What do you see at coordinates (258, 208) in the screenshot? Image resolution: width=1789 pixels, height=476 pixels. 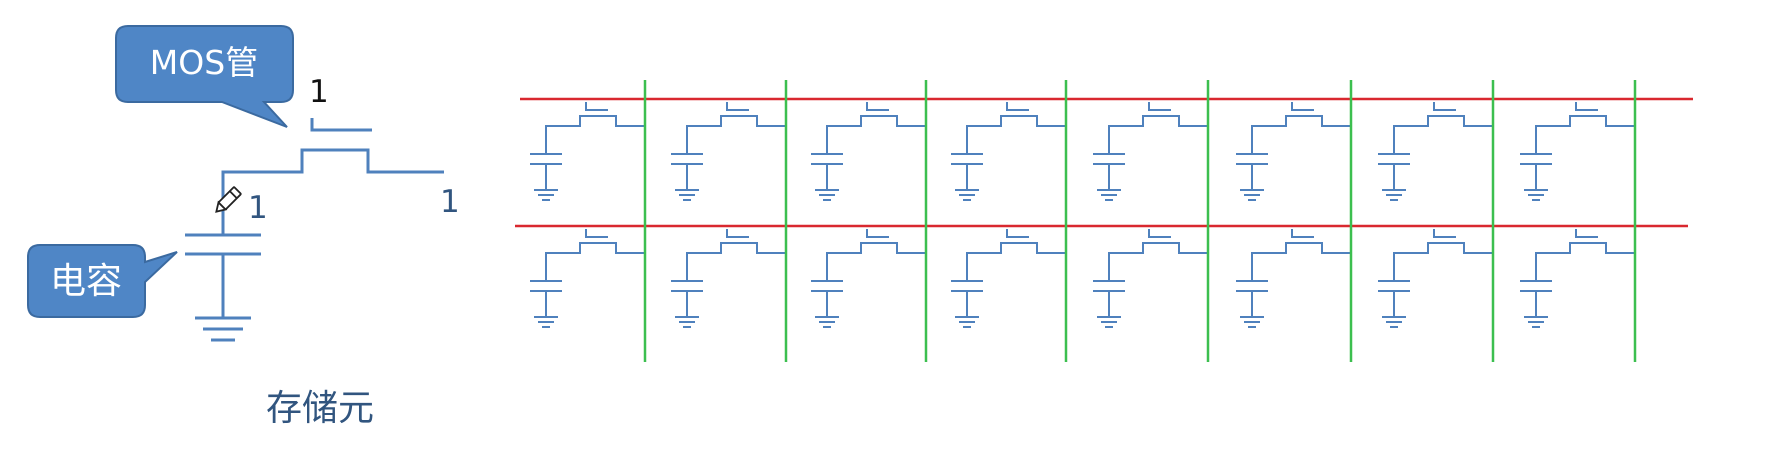 I see `capacitor-value-label: 1` at bounding box center [258, 208].